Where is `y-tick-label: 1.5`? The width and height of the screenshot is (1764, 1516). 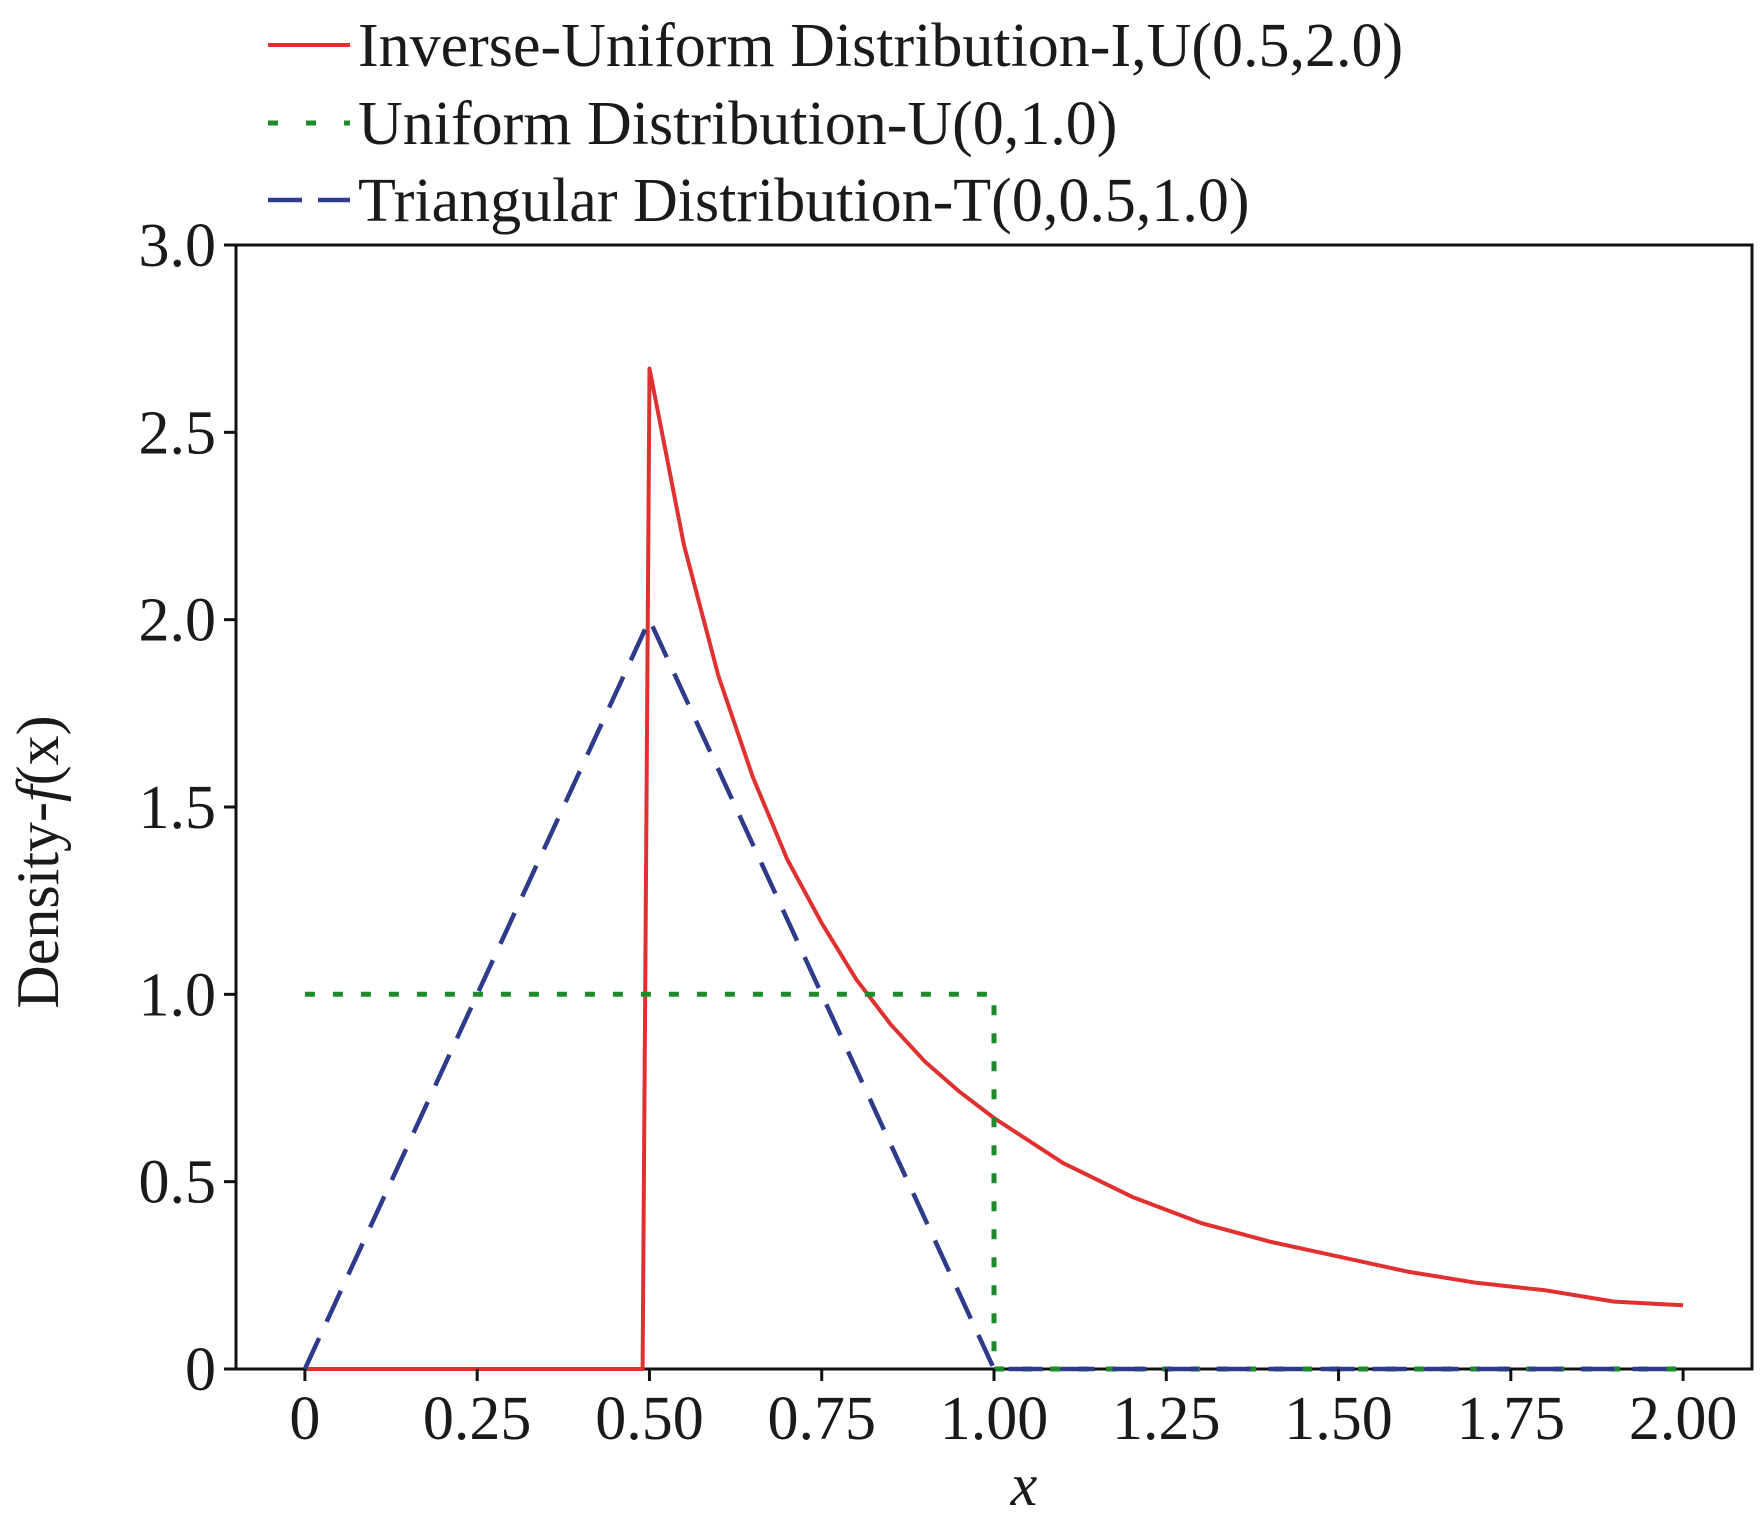 y-tick-label: 1.5 is located at coordinates (178, 808).